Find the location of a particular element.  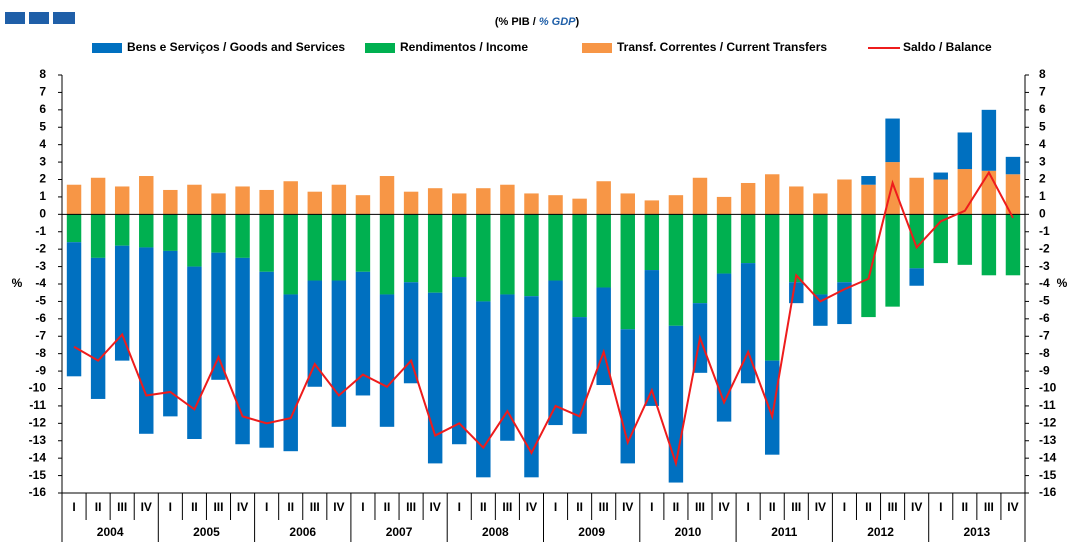

y2-tick-label: -9 is located at coordinates (1044, 370).